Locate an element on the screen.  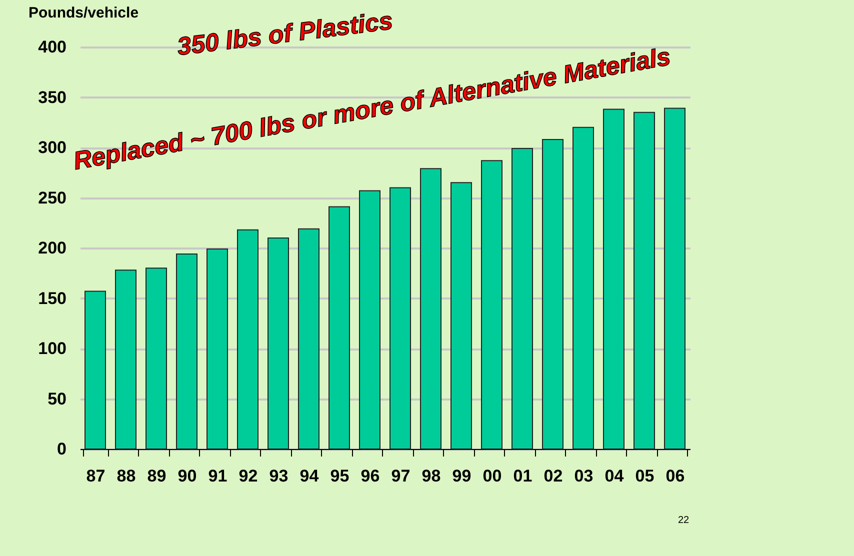
y-tick-label: 250 is located at coordinates (52, 198).